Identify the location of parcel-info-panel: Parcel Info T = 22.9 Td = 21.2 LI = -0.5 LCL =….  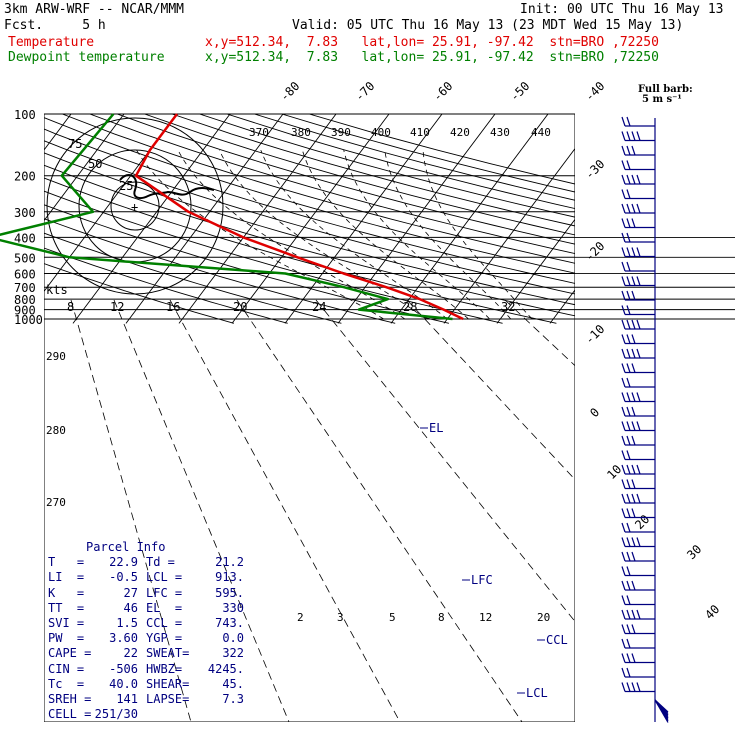
(146, 631).